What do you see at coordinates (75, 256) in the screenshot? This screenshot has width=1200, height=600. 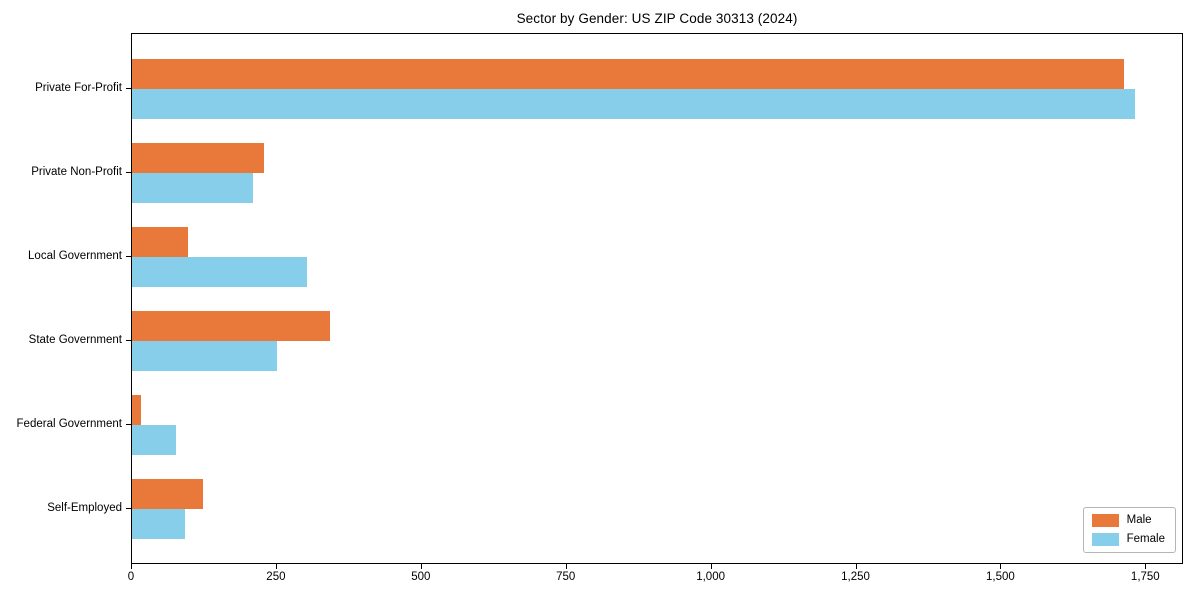 I see `y-tick-label: Local Government` at bounding box center [75, 256].